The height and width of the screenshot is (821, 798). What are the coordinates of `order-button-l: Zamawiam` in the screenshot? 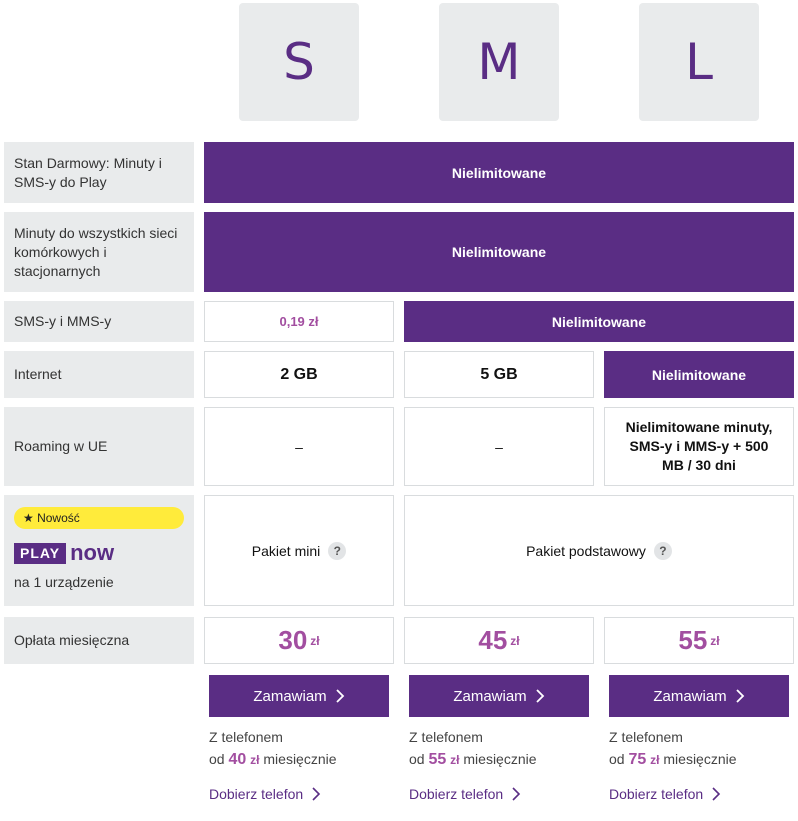 It's located at (699, 696).